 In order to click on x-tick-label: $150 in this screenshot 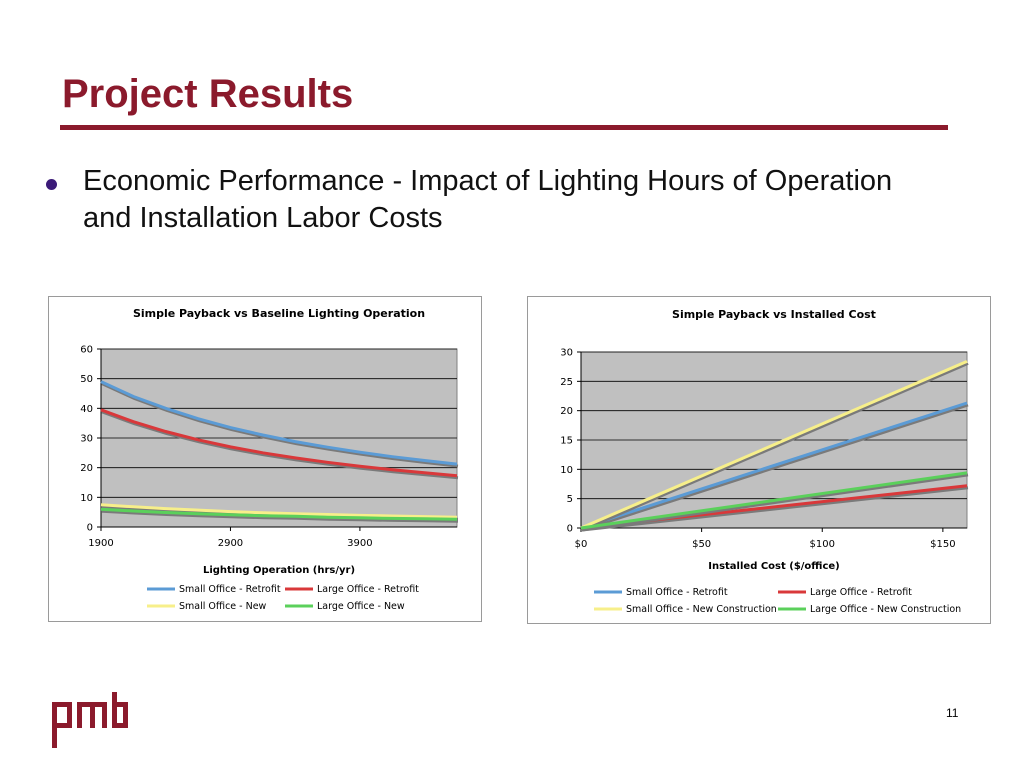, I will do `click(942, 544)`.